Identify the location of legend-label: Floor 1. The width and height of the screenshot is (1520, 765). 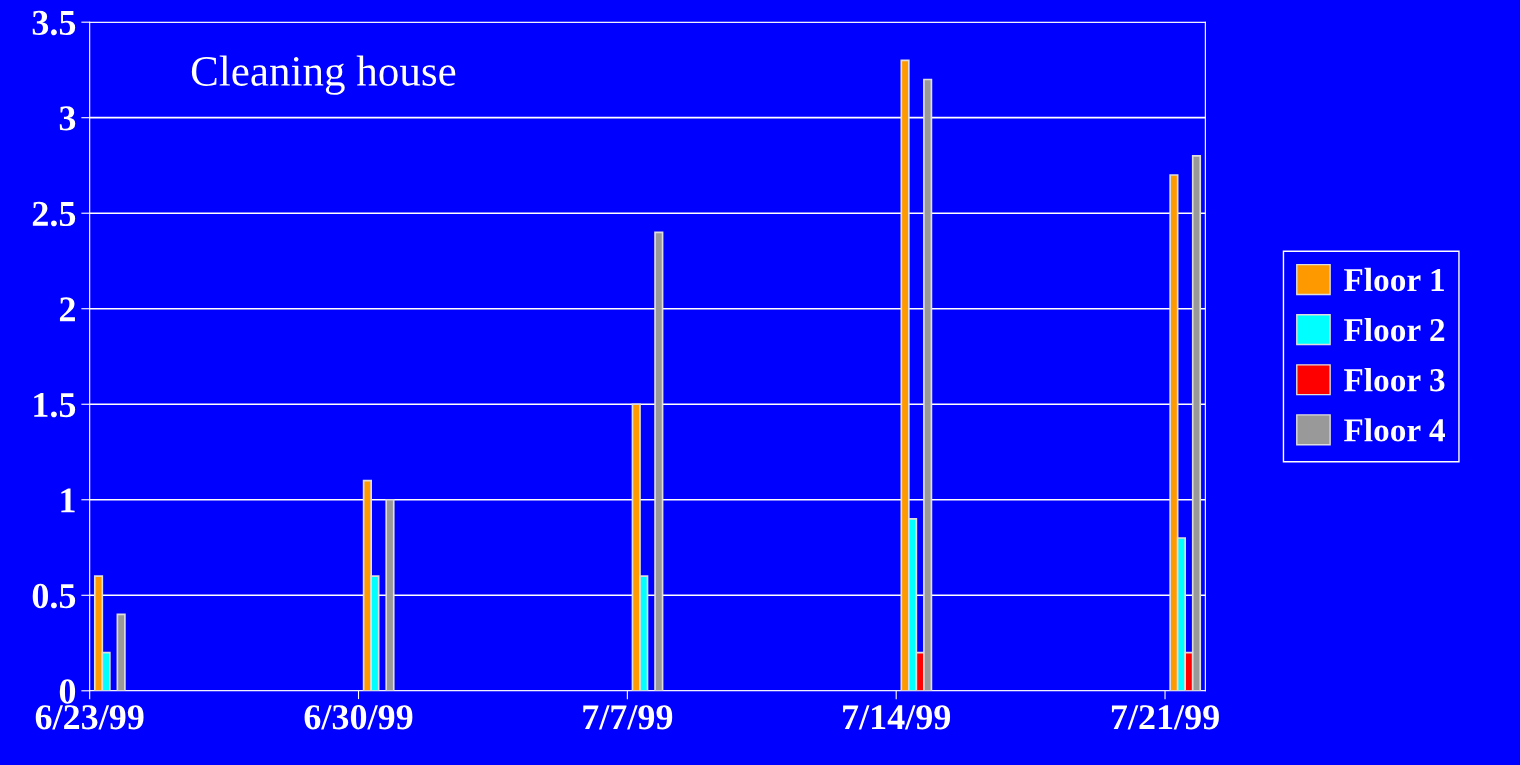
(1394, 279).